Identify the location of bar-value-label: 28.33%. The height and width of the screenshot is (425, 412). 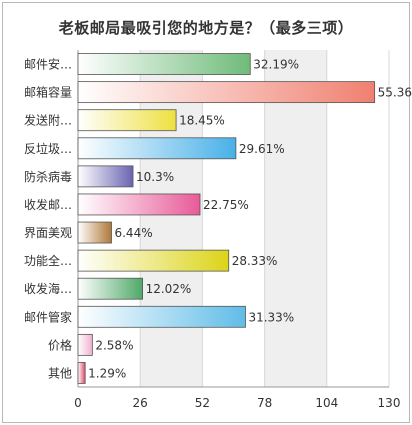
(255, 261).